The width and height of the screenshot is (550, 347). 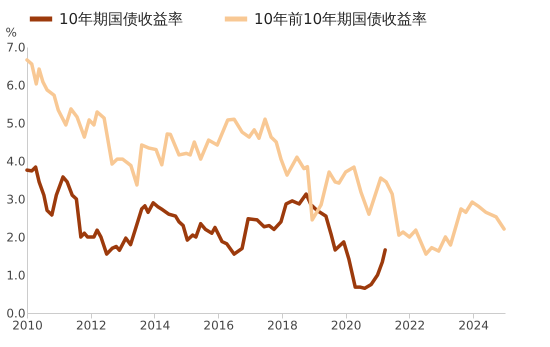 I want to click on x-tick-label: 2014, so click(x=155, y=325).